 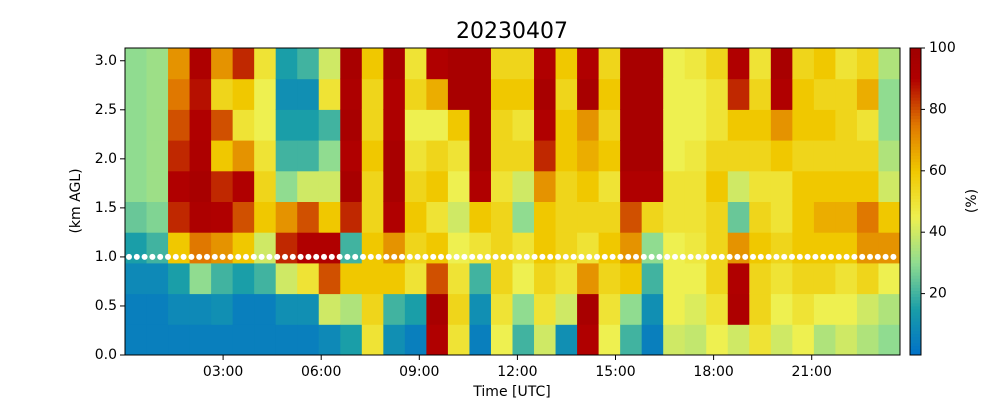 What do you see at coordinates (106, 61) in the screenshot?
I see `y-tick-label: 3.0` at bounding box center [106, 61].